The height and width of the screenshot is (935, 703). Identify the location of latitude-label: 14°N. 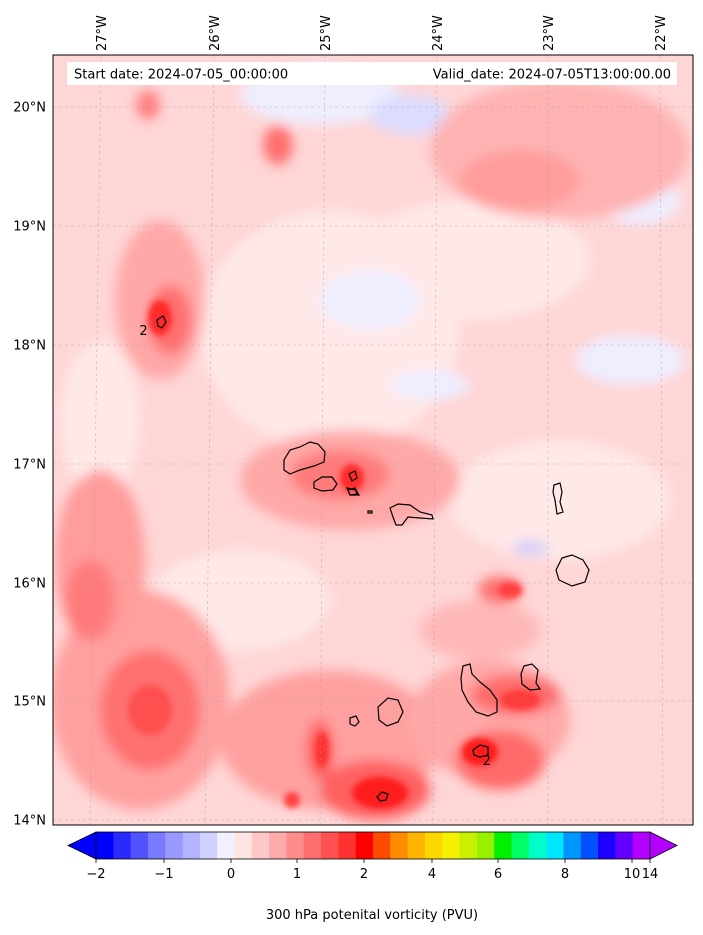
(29, 821).